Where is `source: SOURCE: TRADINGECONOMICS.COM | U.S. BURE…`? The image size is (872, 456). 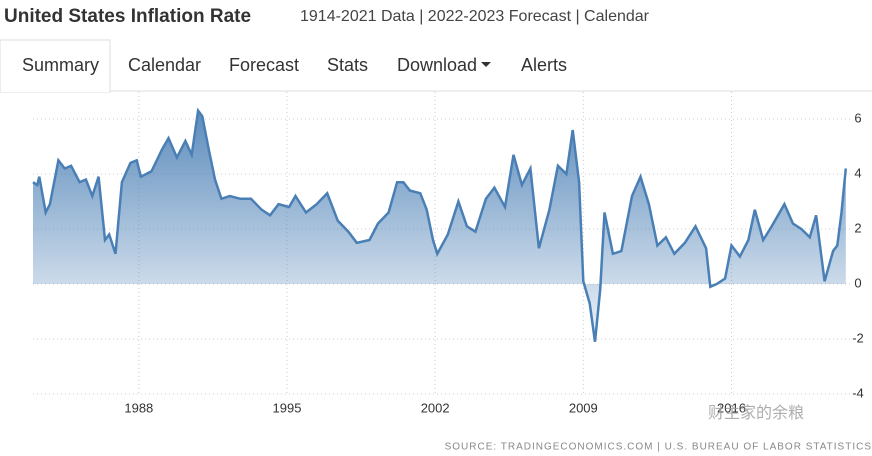
source: SOURCE: TRADINGECONOMICS.COM | U.S. BURE… is located at coordinates (658, 447).